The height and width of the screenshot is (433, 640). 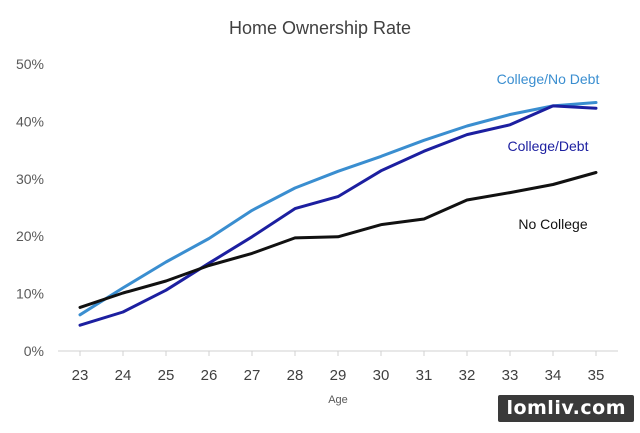 What do you see at coordinates (548, 79) in the screenshot?
I see `series-label-0: College/No Debt` at bounding box center [548, 79].